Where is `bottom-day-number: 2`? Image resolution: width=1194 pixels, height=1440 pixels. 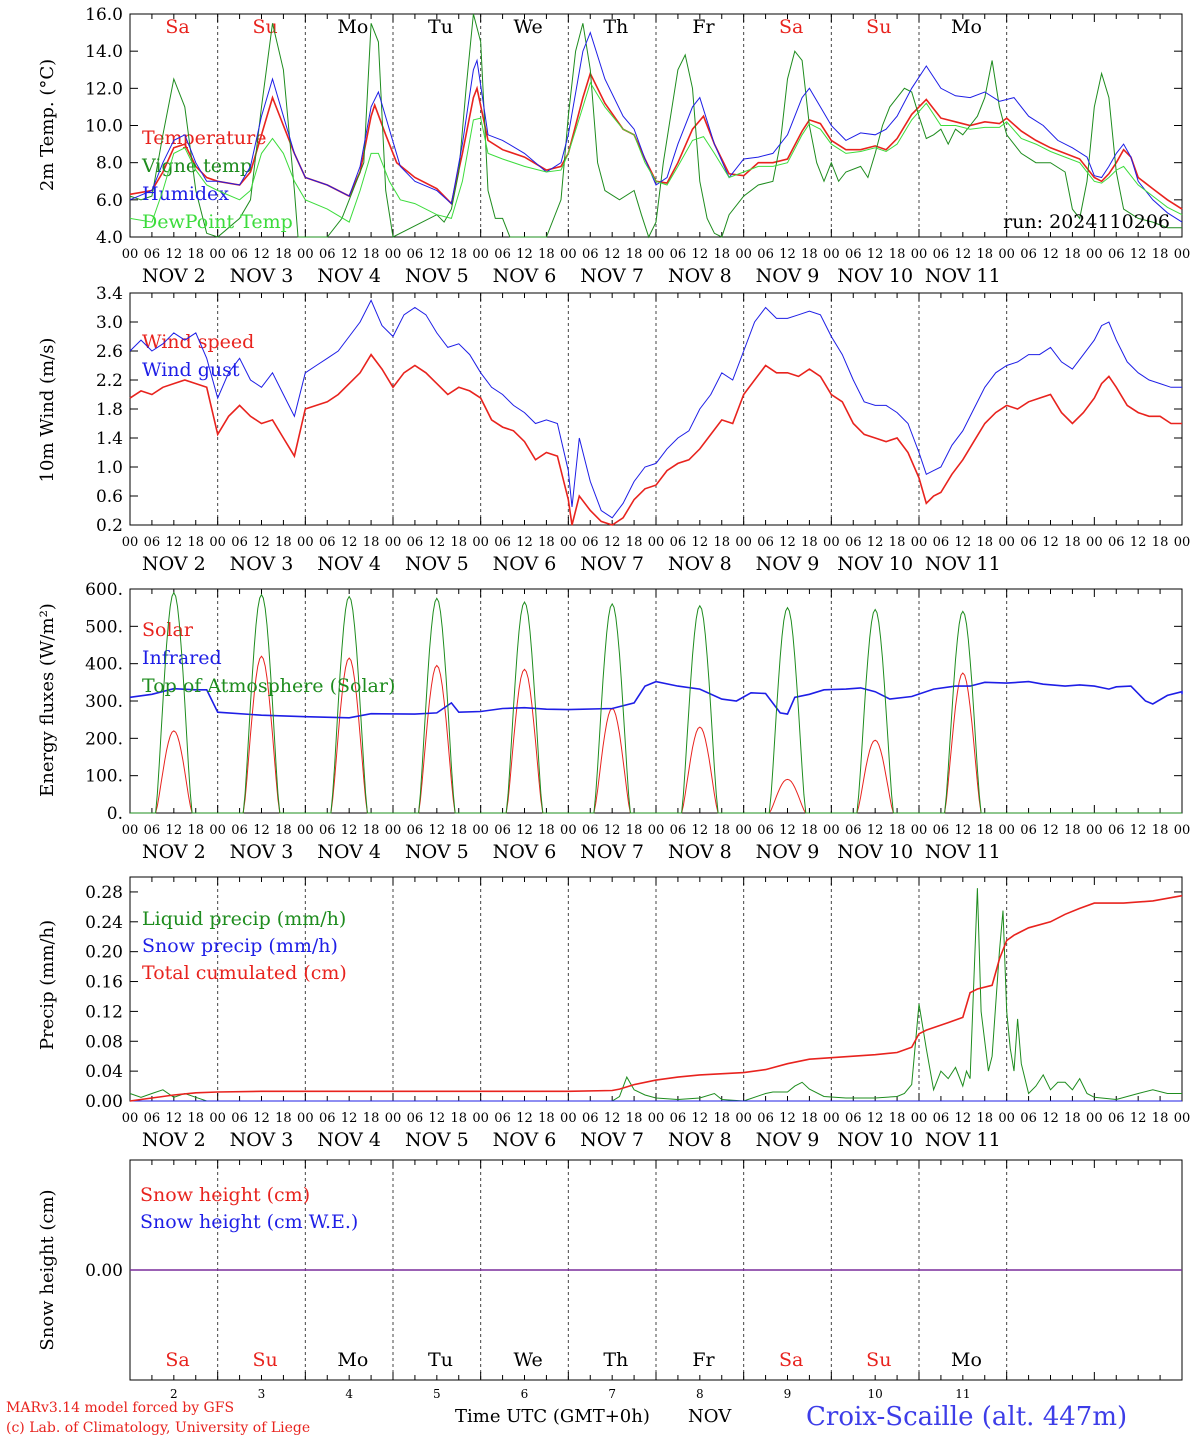 bottom-day-number: 2 is located at coordinates (174, 1394).